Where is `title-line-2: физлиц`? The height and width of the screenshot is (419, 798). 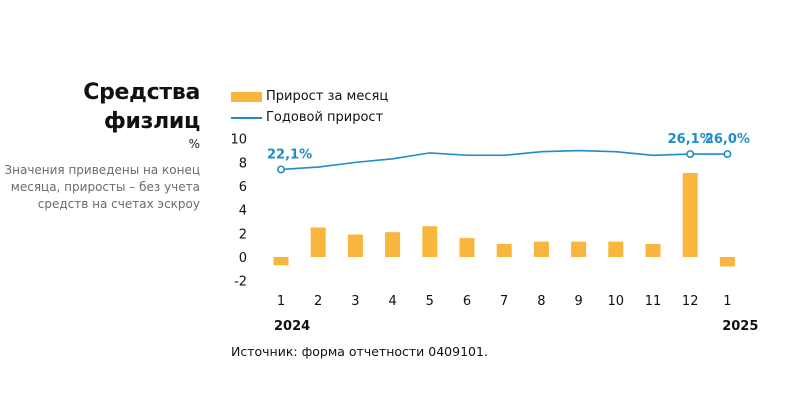
title-line-2: физлиц is located at coordinates (151, 121).